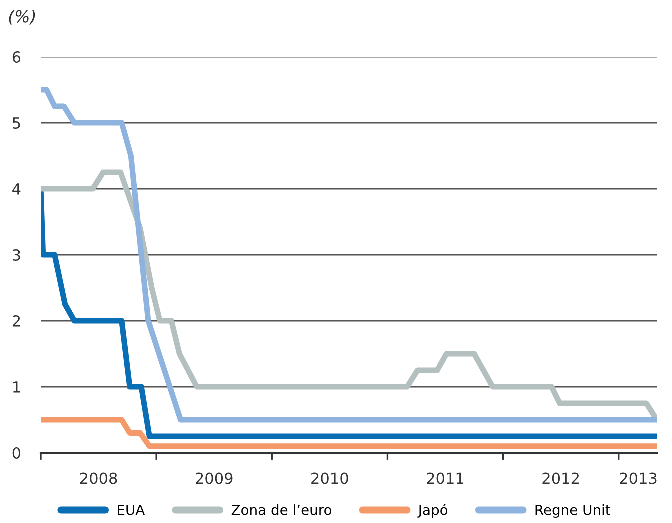  I want to click on legend-label: Zona de l’euro, so click(282, 510).